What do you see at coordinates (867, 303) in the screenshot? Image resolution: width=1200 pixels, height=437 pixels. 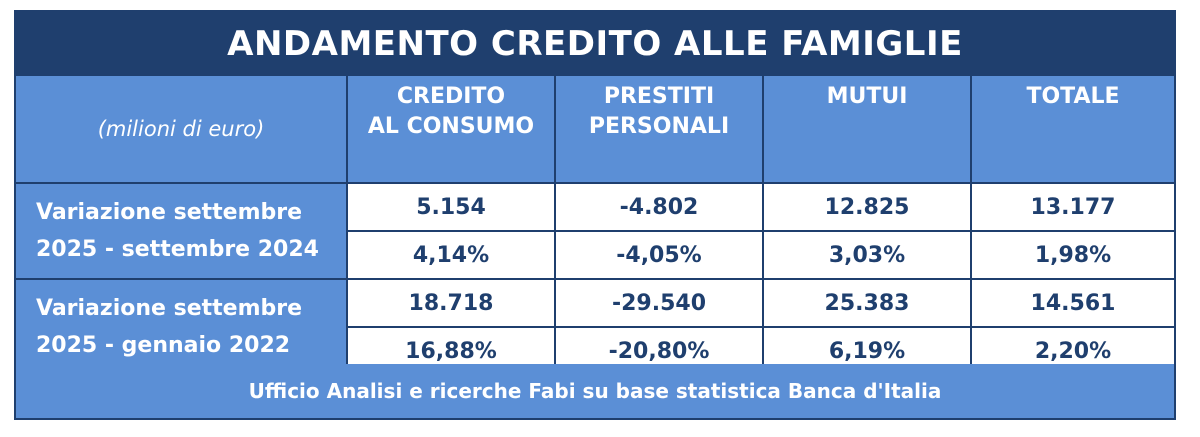 I see `table-cell: 25.383` at bounding box center [867, 303].